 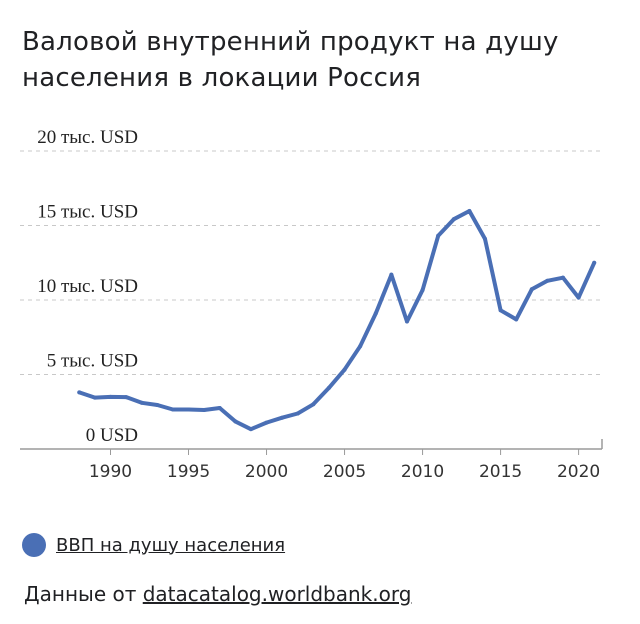 What do you see at coordinates (188, 472) in the screenshot?
I see `x-tick-label: 1995` at bounding box center [188, 472].